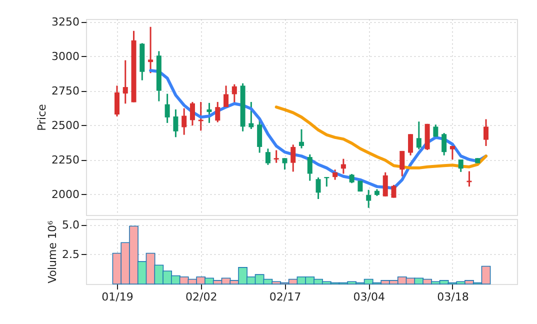 Image resolution: width=537 pixels, height=324 pixels. I want to click on y-tick-label: 2750, so click(66, 91).